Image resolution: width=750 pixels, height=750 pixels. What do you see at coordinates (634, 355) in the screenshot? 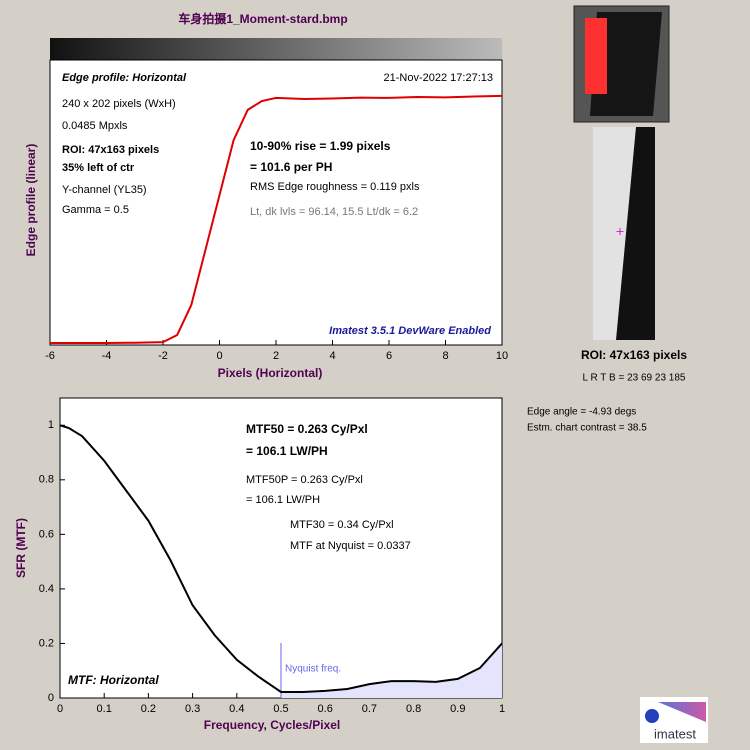
I see `roi-label: ROI: 47x163 pixels` at bounding box center [634, 355].